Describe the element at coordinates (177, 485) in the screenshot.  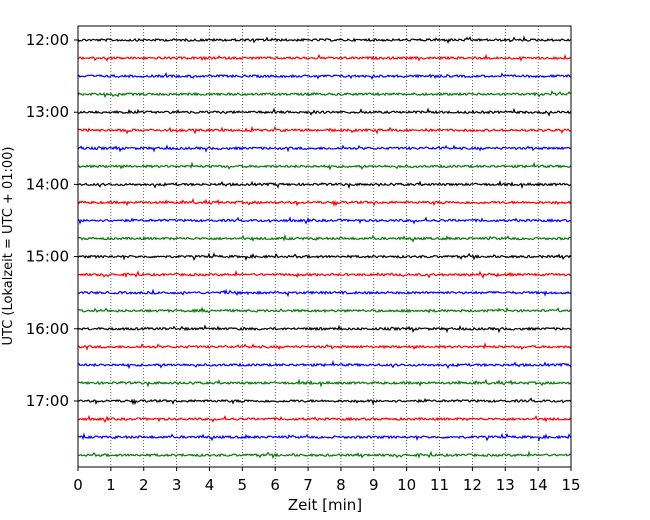
I see `x-tick-label: 3` at that location.